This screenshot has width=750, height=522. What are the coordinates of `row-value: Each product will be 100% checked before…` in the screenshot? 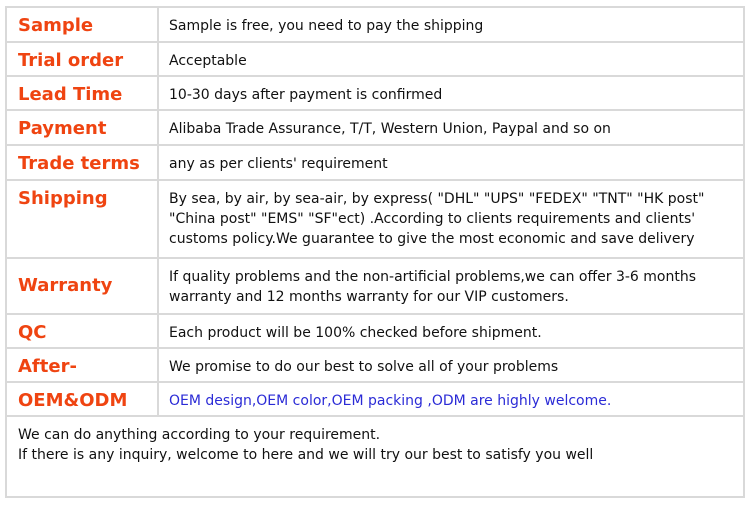 It's located at (451, 331).